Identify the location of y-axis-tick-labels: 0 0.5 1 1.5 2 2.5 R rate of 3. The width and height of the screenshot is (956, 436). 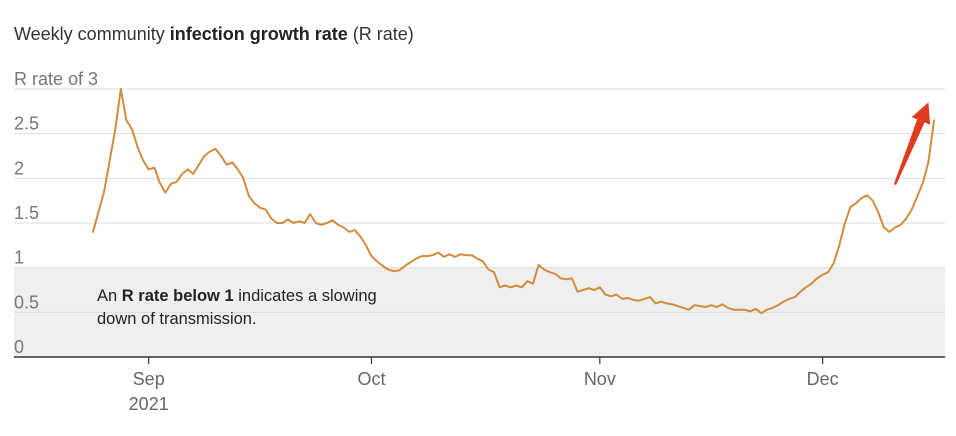
(56, 213).